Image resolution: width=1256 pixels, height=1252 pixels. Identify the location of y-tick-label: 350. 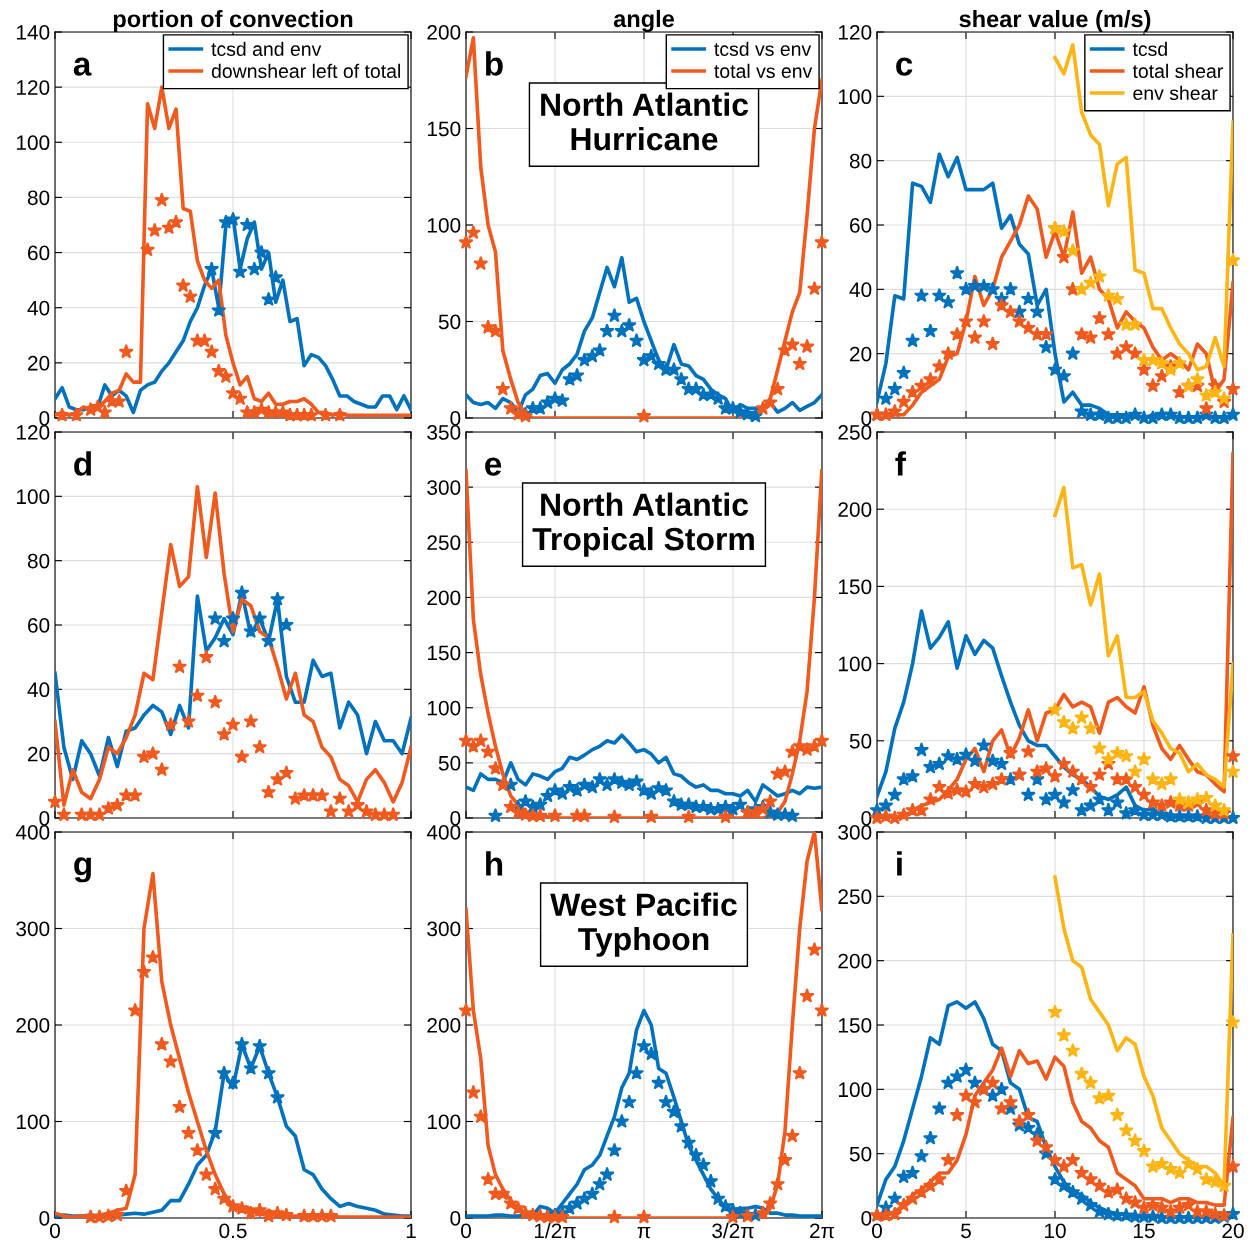
(444, 432).